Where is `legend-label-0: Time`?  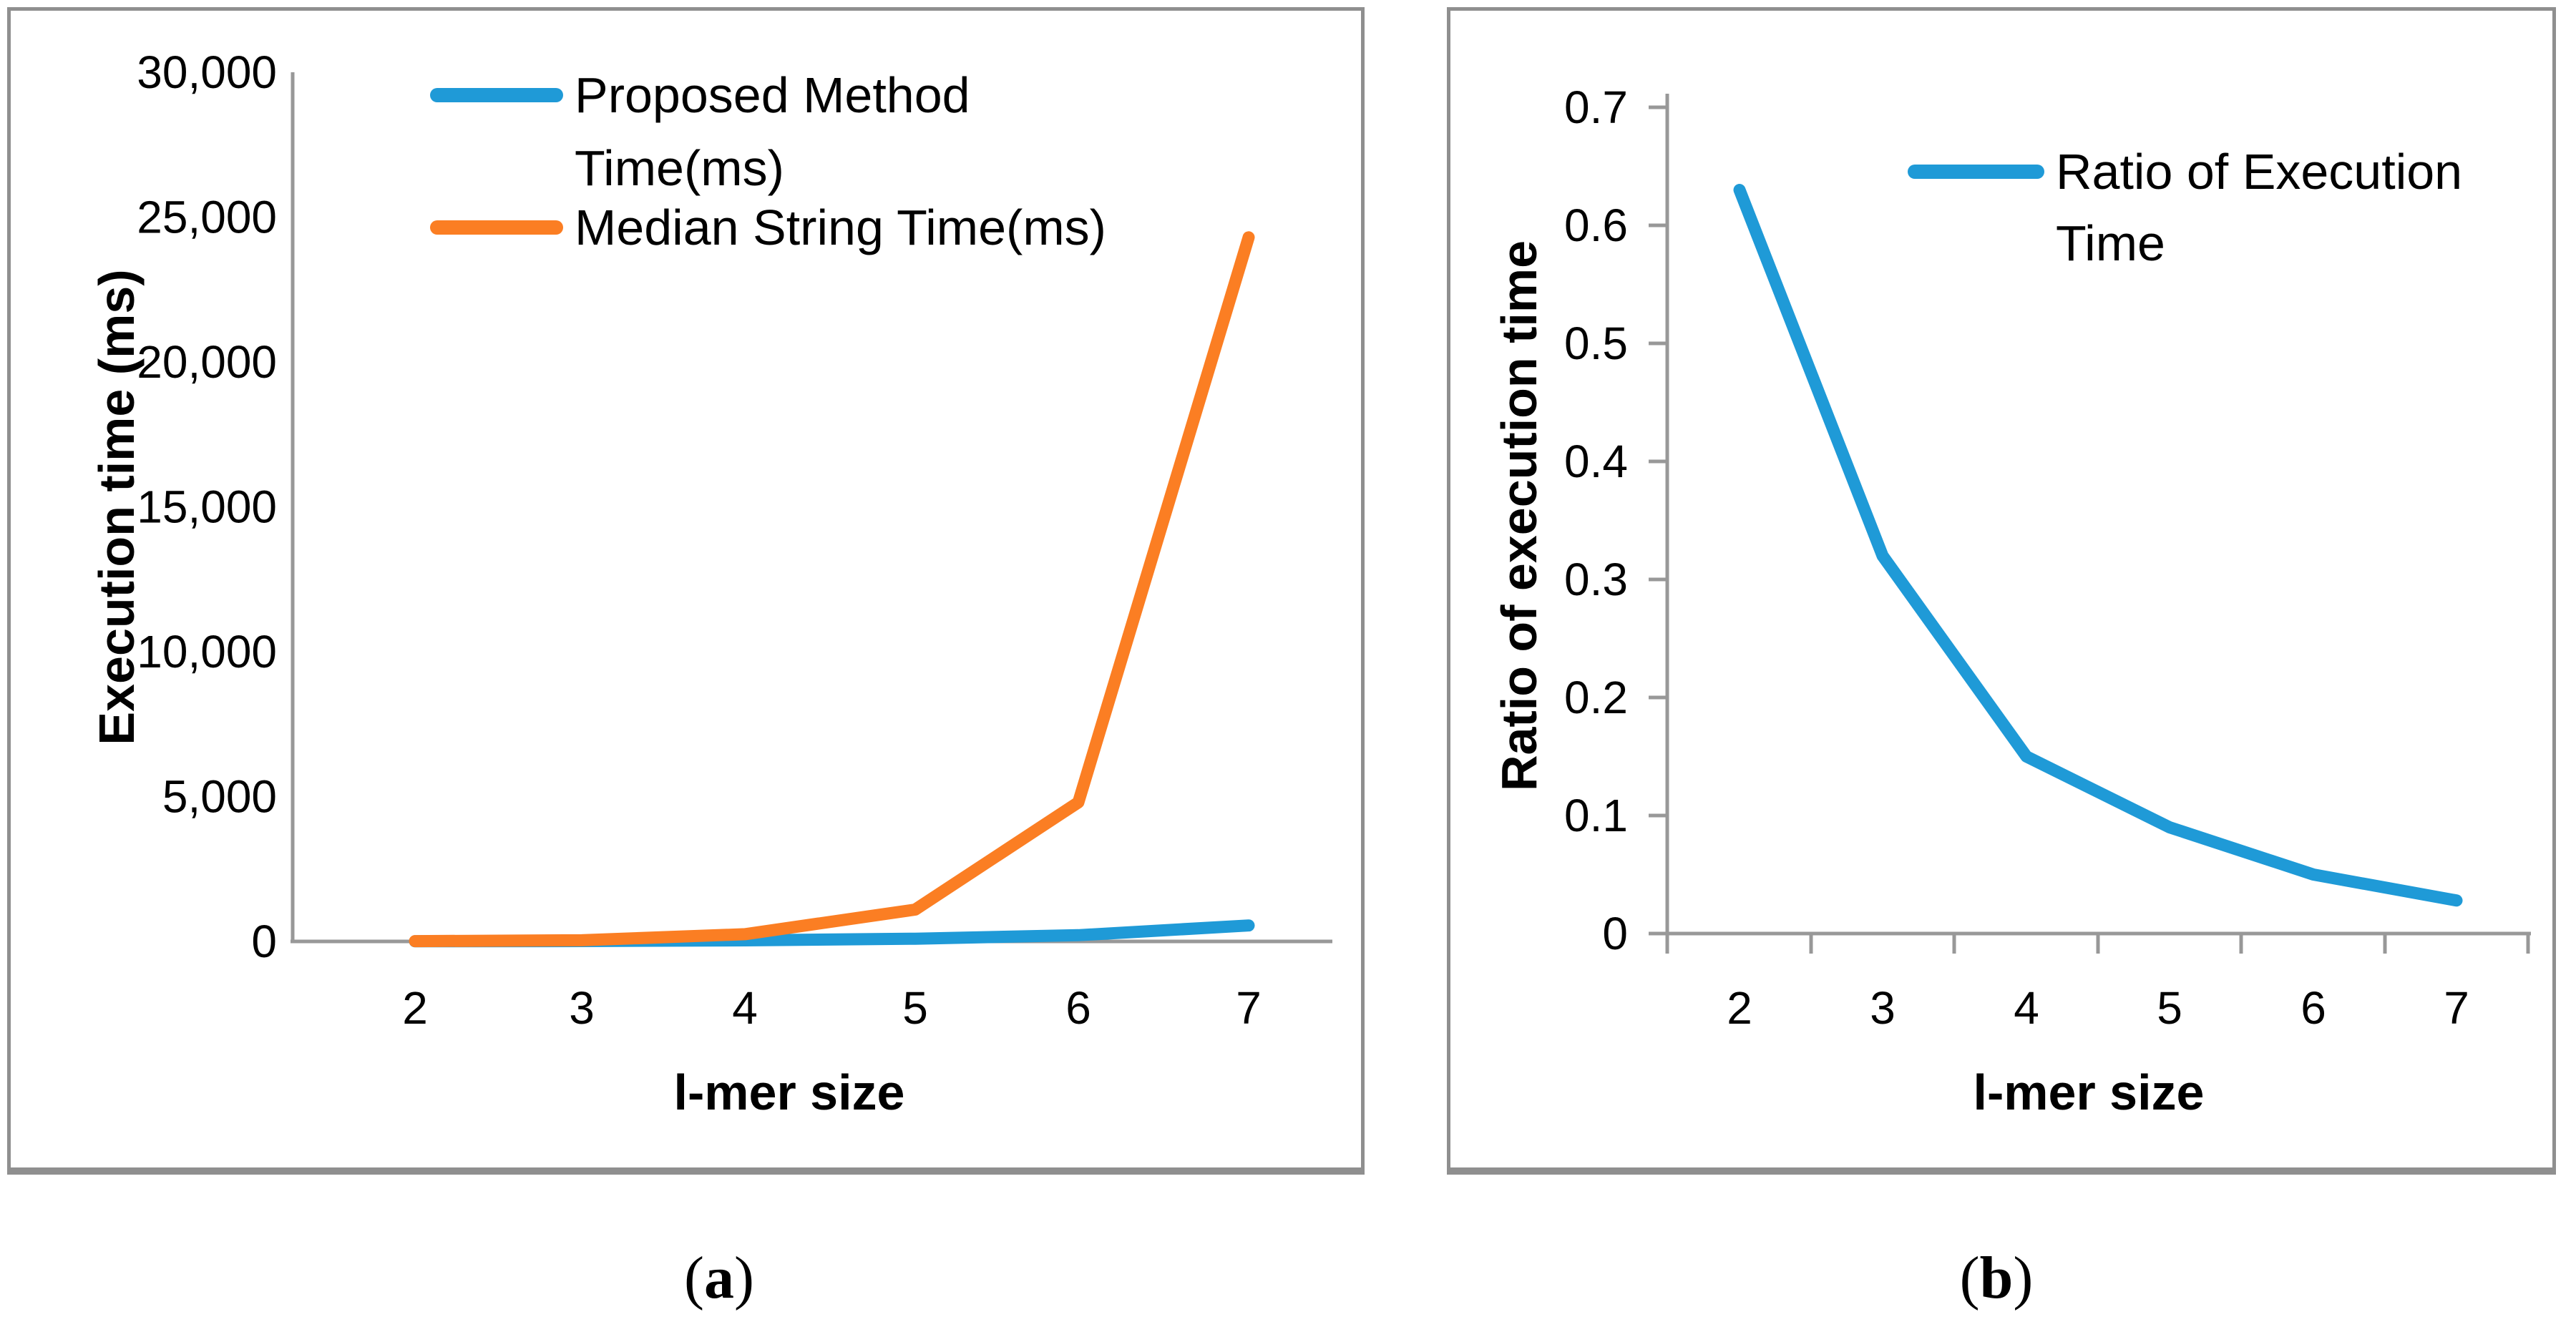
legend-label-0: Time is located at coordinates (2110, 243).